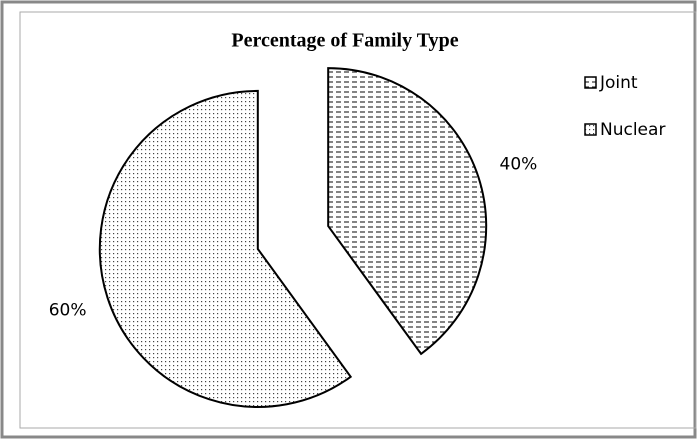 The height and width of the screenshot is (439, 697). I want to click on legend-label: Joint, so click(618, 83).